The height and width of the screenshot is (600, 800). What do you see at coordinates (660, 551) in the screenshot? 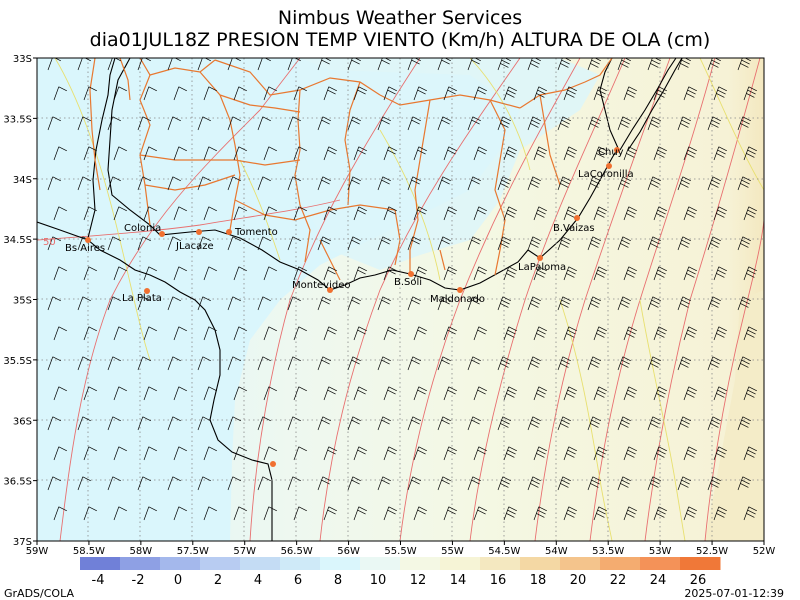
I see `x-tick-label: 53W` at bounding box center [660, 551].